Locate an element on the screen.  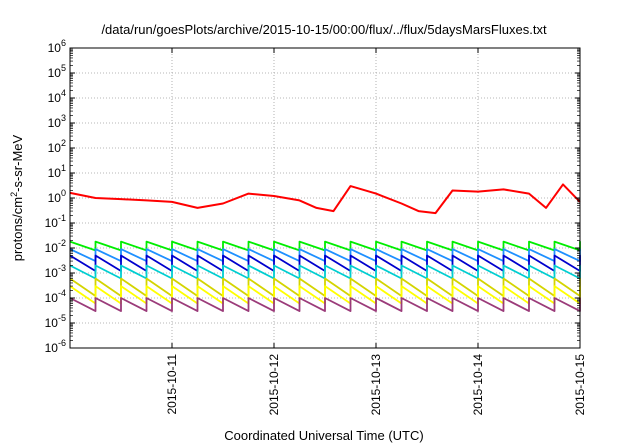
x-tick-label: 2015-10-11 is located at coordinates (172, 384).